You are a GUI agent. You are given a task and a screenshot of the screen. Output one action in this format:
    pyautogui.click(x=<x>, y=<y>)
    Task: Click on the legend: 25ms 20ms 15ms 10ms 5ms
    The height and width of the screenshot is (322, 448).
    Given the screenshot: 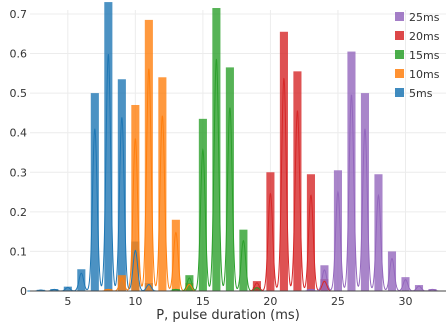 What is the action you would take?
    pyautogui.click(x=417, y=55)
    